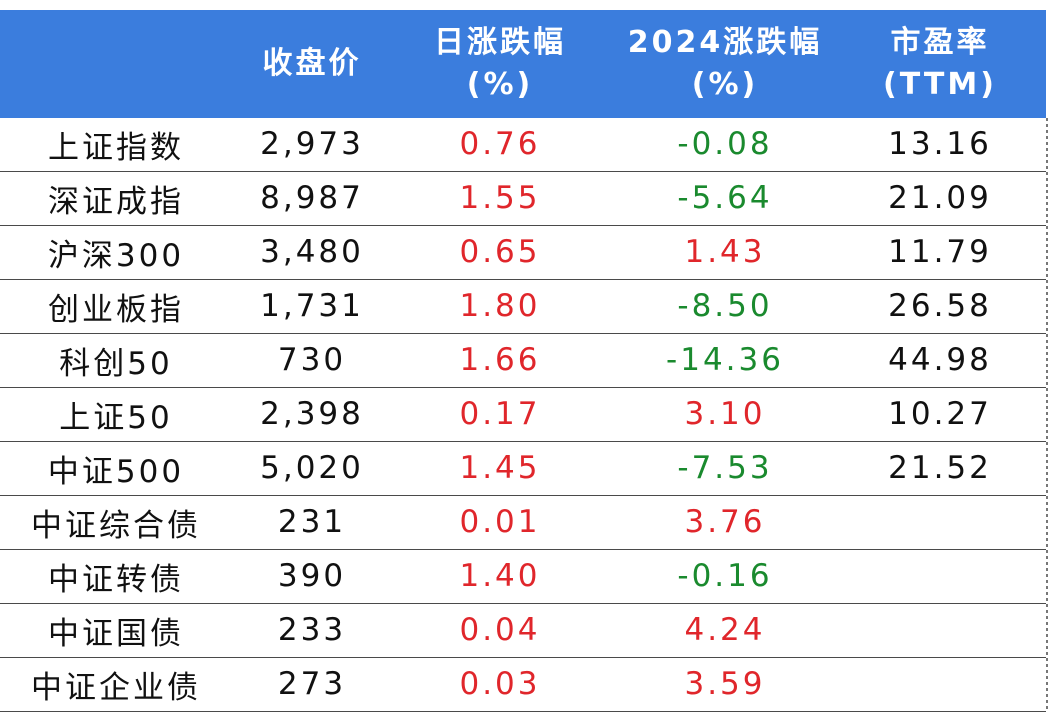 Image resolution: width=1054 pixels, height=720 pixels. What do you see at coordinates (940, 252) in the screenshot?
I see `pe-ratio-cell: 11.79` at bounding box center [940, 252].